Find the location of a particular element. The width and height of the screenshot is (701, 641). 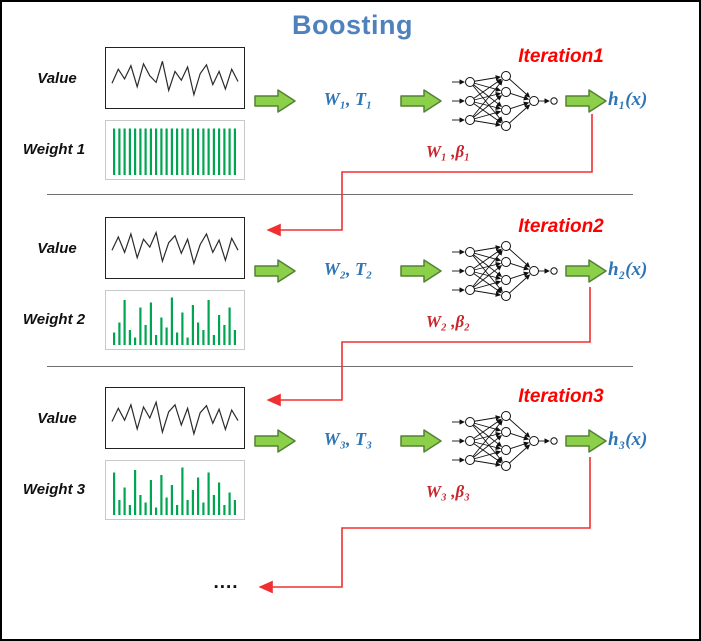

diagram-title: Boosting is located at coordinates (352, 25).